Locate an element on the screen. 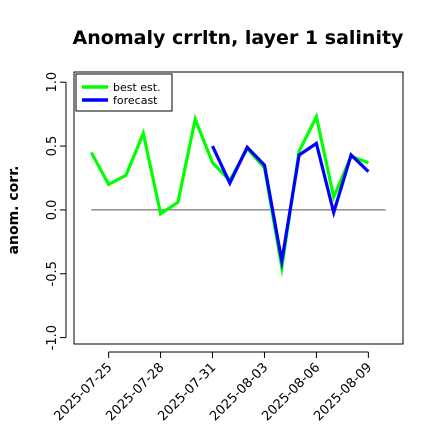  legend-label: best est. is located at coordinates (137, 87).